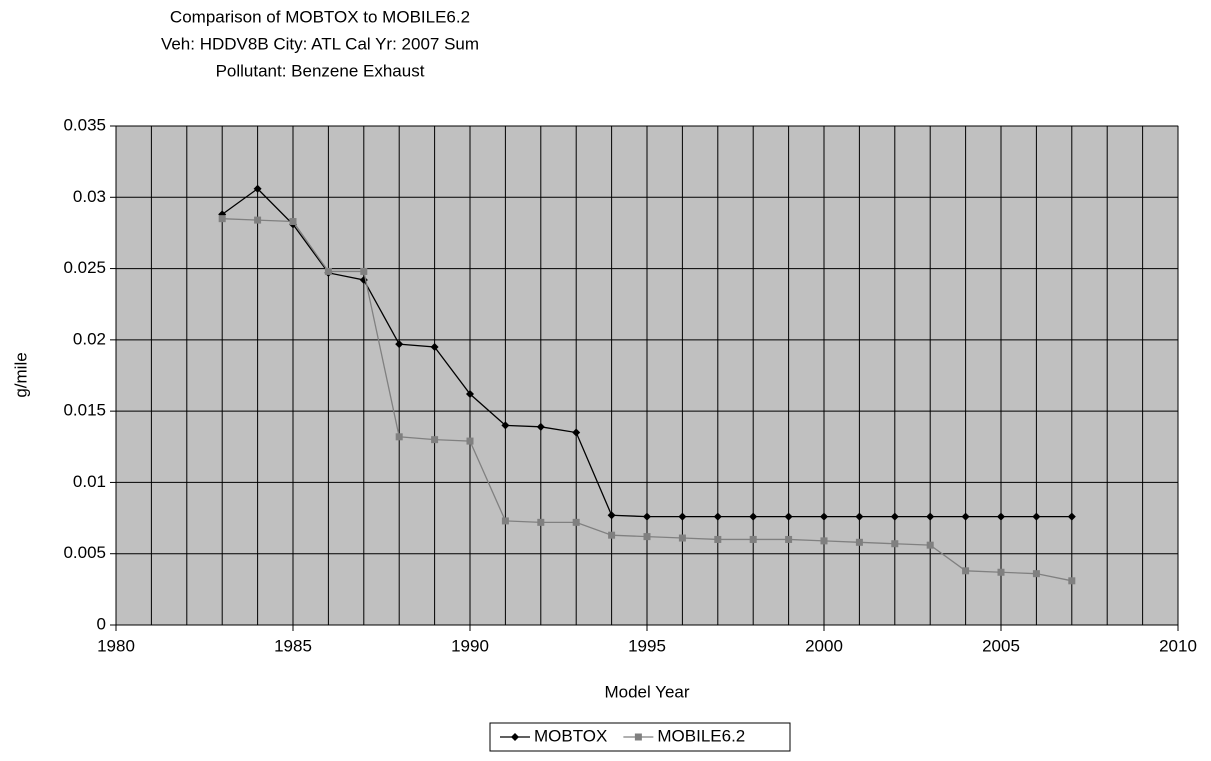  Describe the element at coordinates (824, 645) in the screenshot. I see `x-tick-label: 2000` at that location.